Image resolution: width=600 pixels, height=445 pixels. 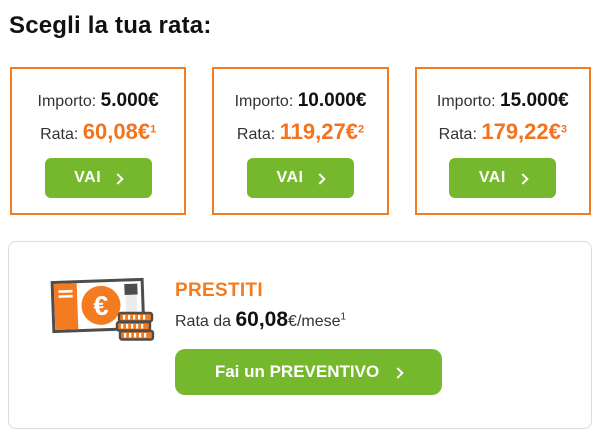 I want to click on importo-line: Importo: 15.000€, so click(x=503, y=101).